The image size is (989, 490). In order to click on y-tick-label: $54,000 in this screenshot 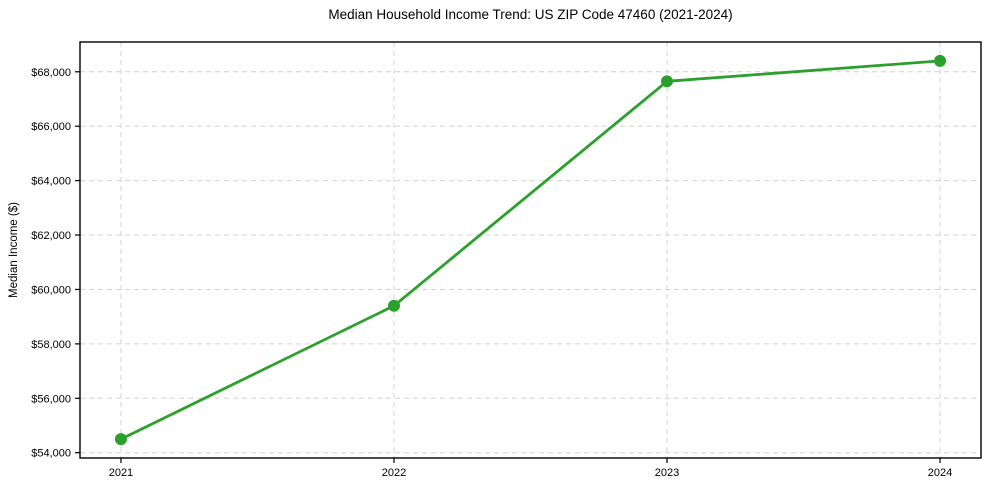, I will do `click(51, 454)`.